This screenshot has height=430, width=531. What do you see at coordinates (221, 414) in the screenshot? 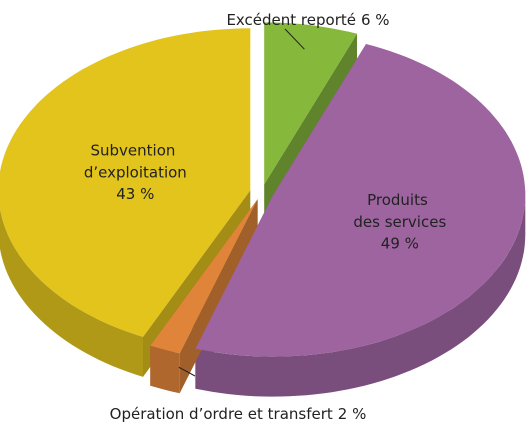
I see `slice-label-name: Opération d’ordre et transfert` at bounding box center [221, 414].